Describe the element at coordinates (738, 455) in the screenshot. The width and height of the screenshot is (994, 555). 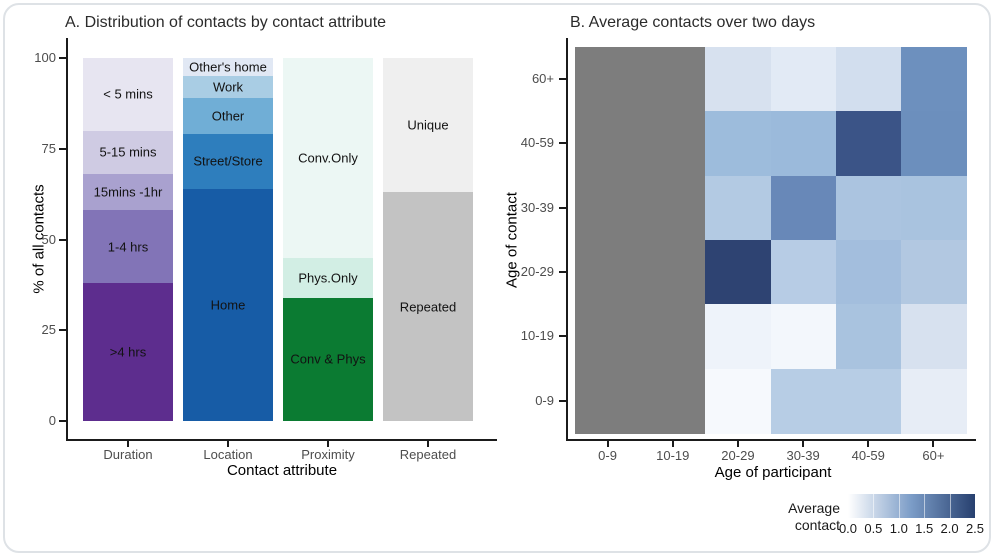
I see `panel-b-x-tick-label: 20-29` at that location.